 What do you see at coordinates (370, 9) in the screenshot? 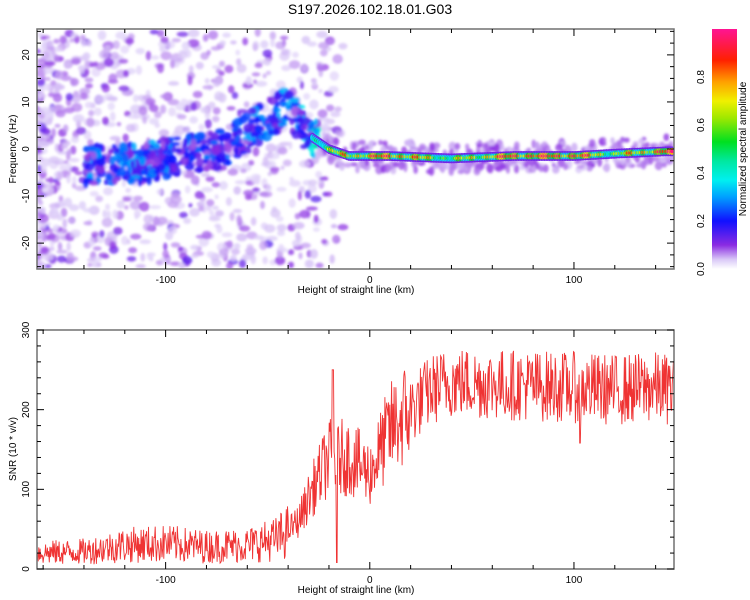
I see `chart-title: S197.2026.102.18.01.G03` at bounding box center [370, 9].